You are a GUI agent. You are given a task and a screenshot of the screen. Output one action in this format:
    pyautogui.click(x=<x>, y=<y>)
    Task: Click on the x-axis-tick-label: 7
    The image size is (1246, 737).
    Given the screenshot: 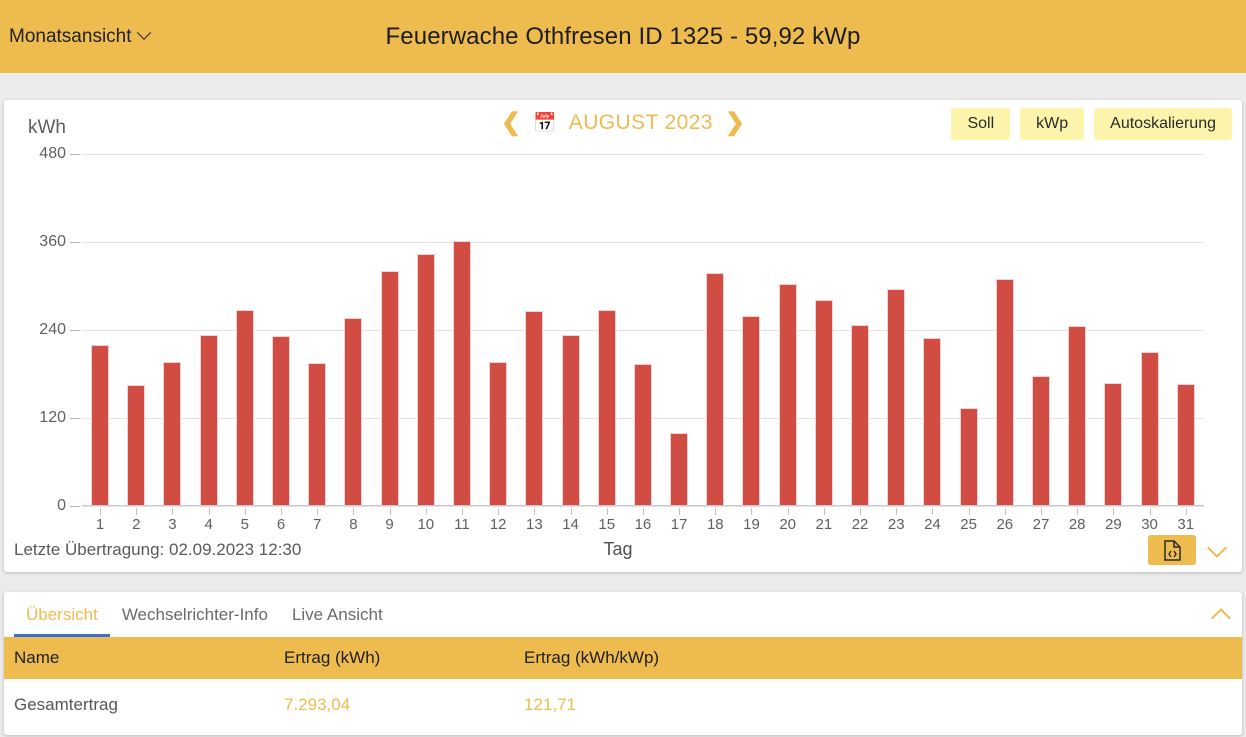 What is the action you would take?
    pyautogui.click(x=317, y=523)
    